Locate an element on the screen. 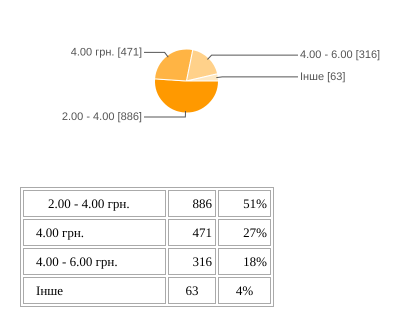  text: 886 is located at coordinates (192, 203).